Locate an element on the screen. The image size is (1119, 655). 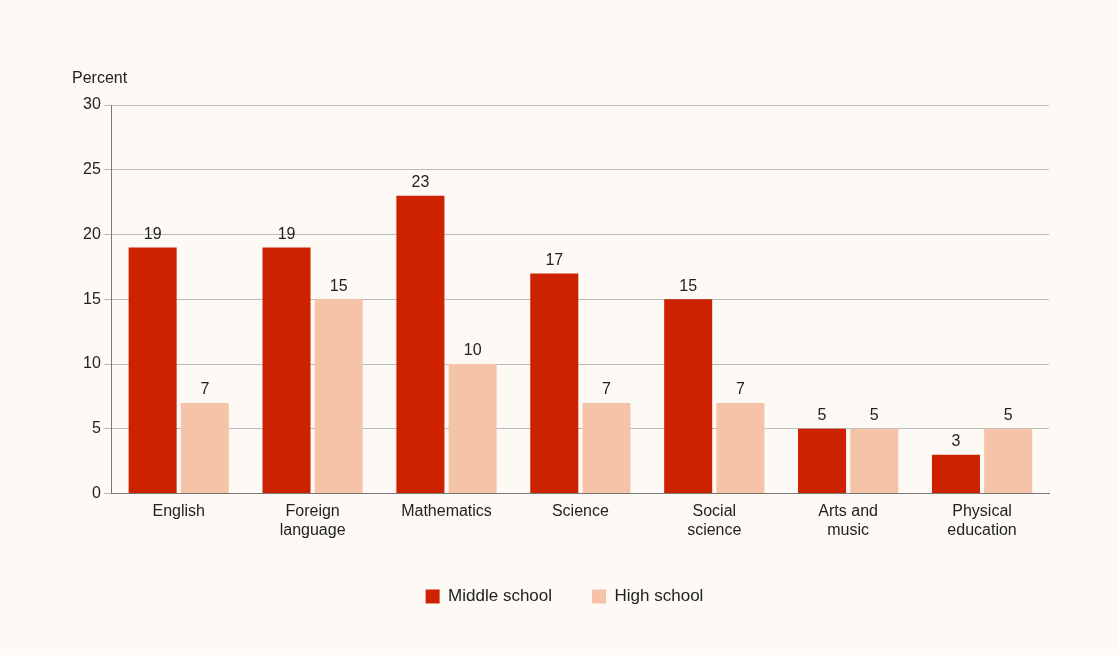
data-label: 23 is located at coordinates (420, 182).